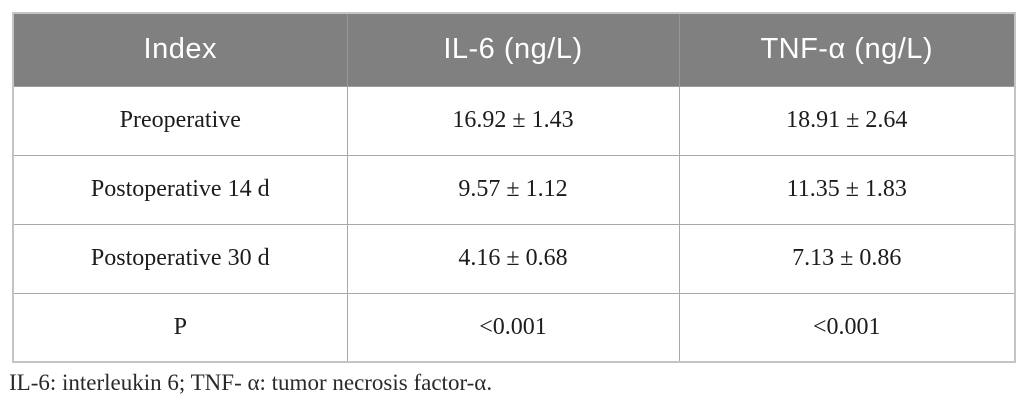  Describe the element at coordinates (180, 327) in the screenshot. I see `cell-p-label: P` at that location.